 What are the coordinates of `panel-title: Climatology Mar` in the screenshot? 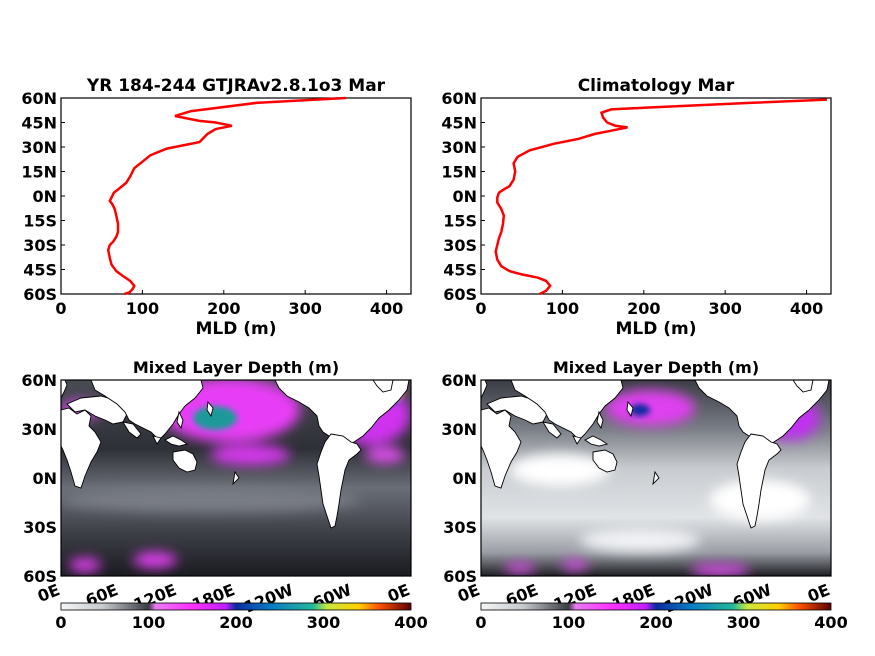 It's located at (656, 86).